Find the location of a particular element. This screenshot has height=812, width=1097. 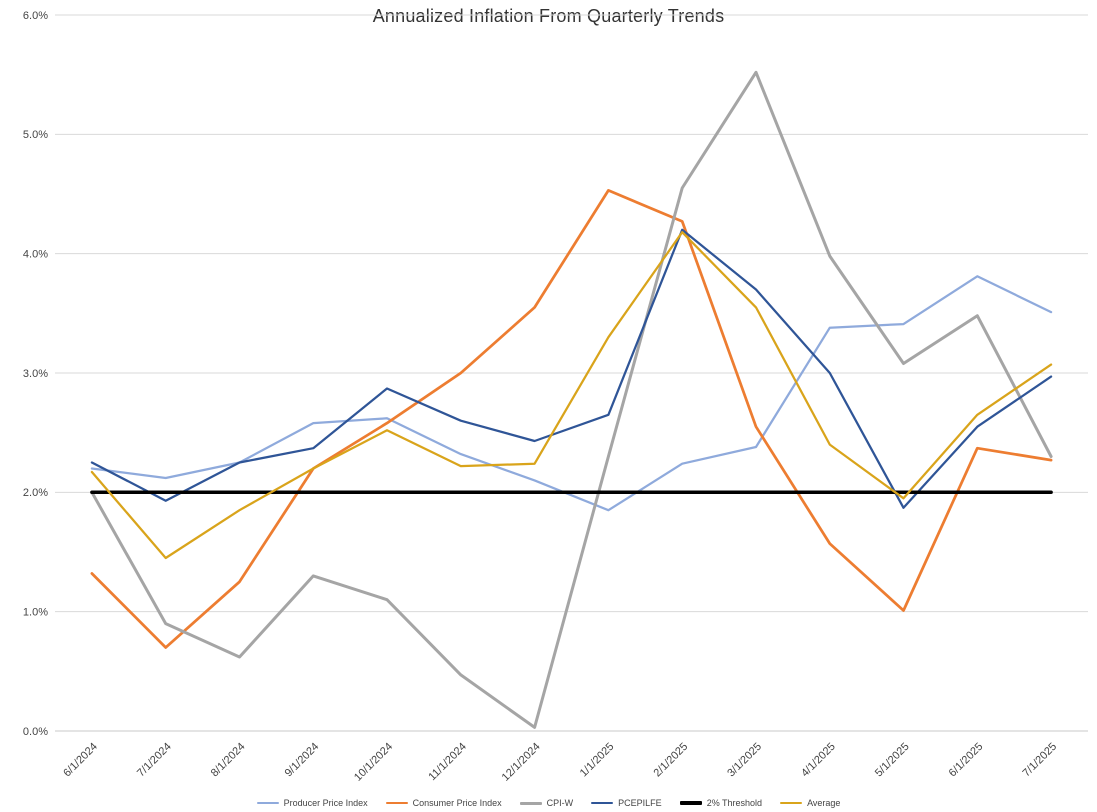

x-tick-label: 1/1/2025 is located at coordinates (597, 760).